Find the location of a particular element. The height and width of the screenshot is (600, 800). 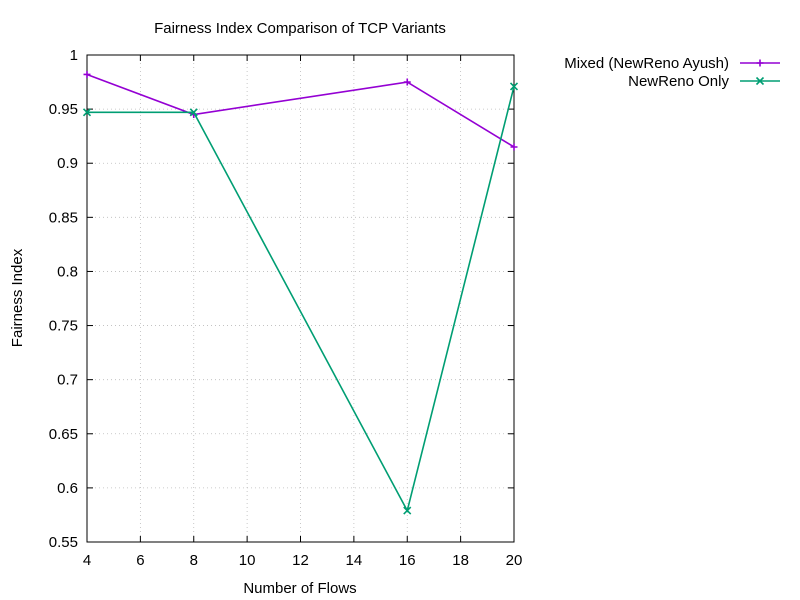

x-tick-label: 14 is located at coordinates (354, 560).